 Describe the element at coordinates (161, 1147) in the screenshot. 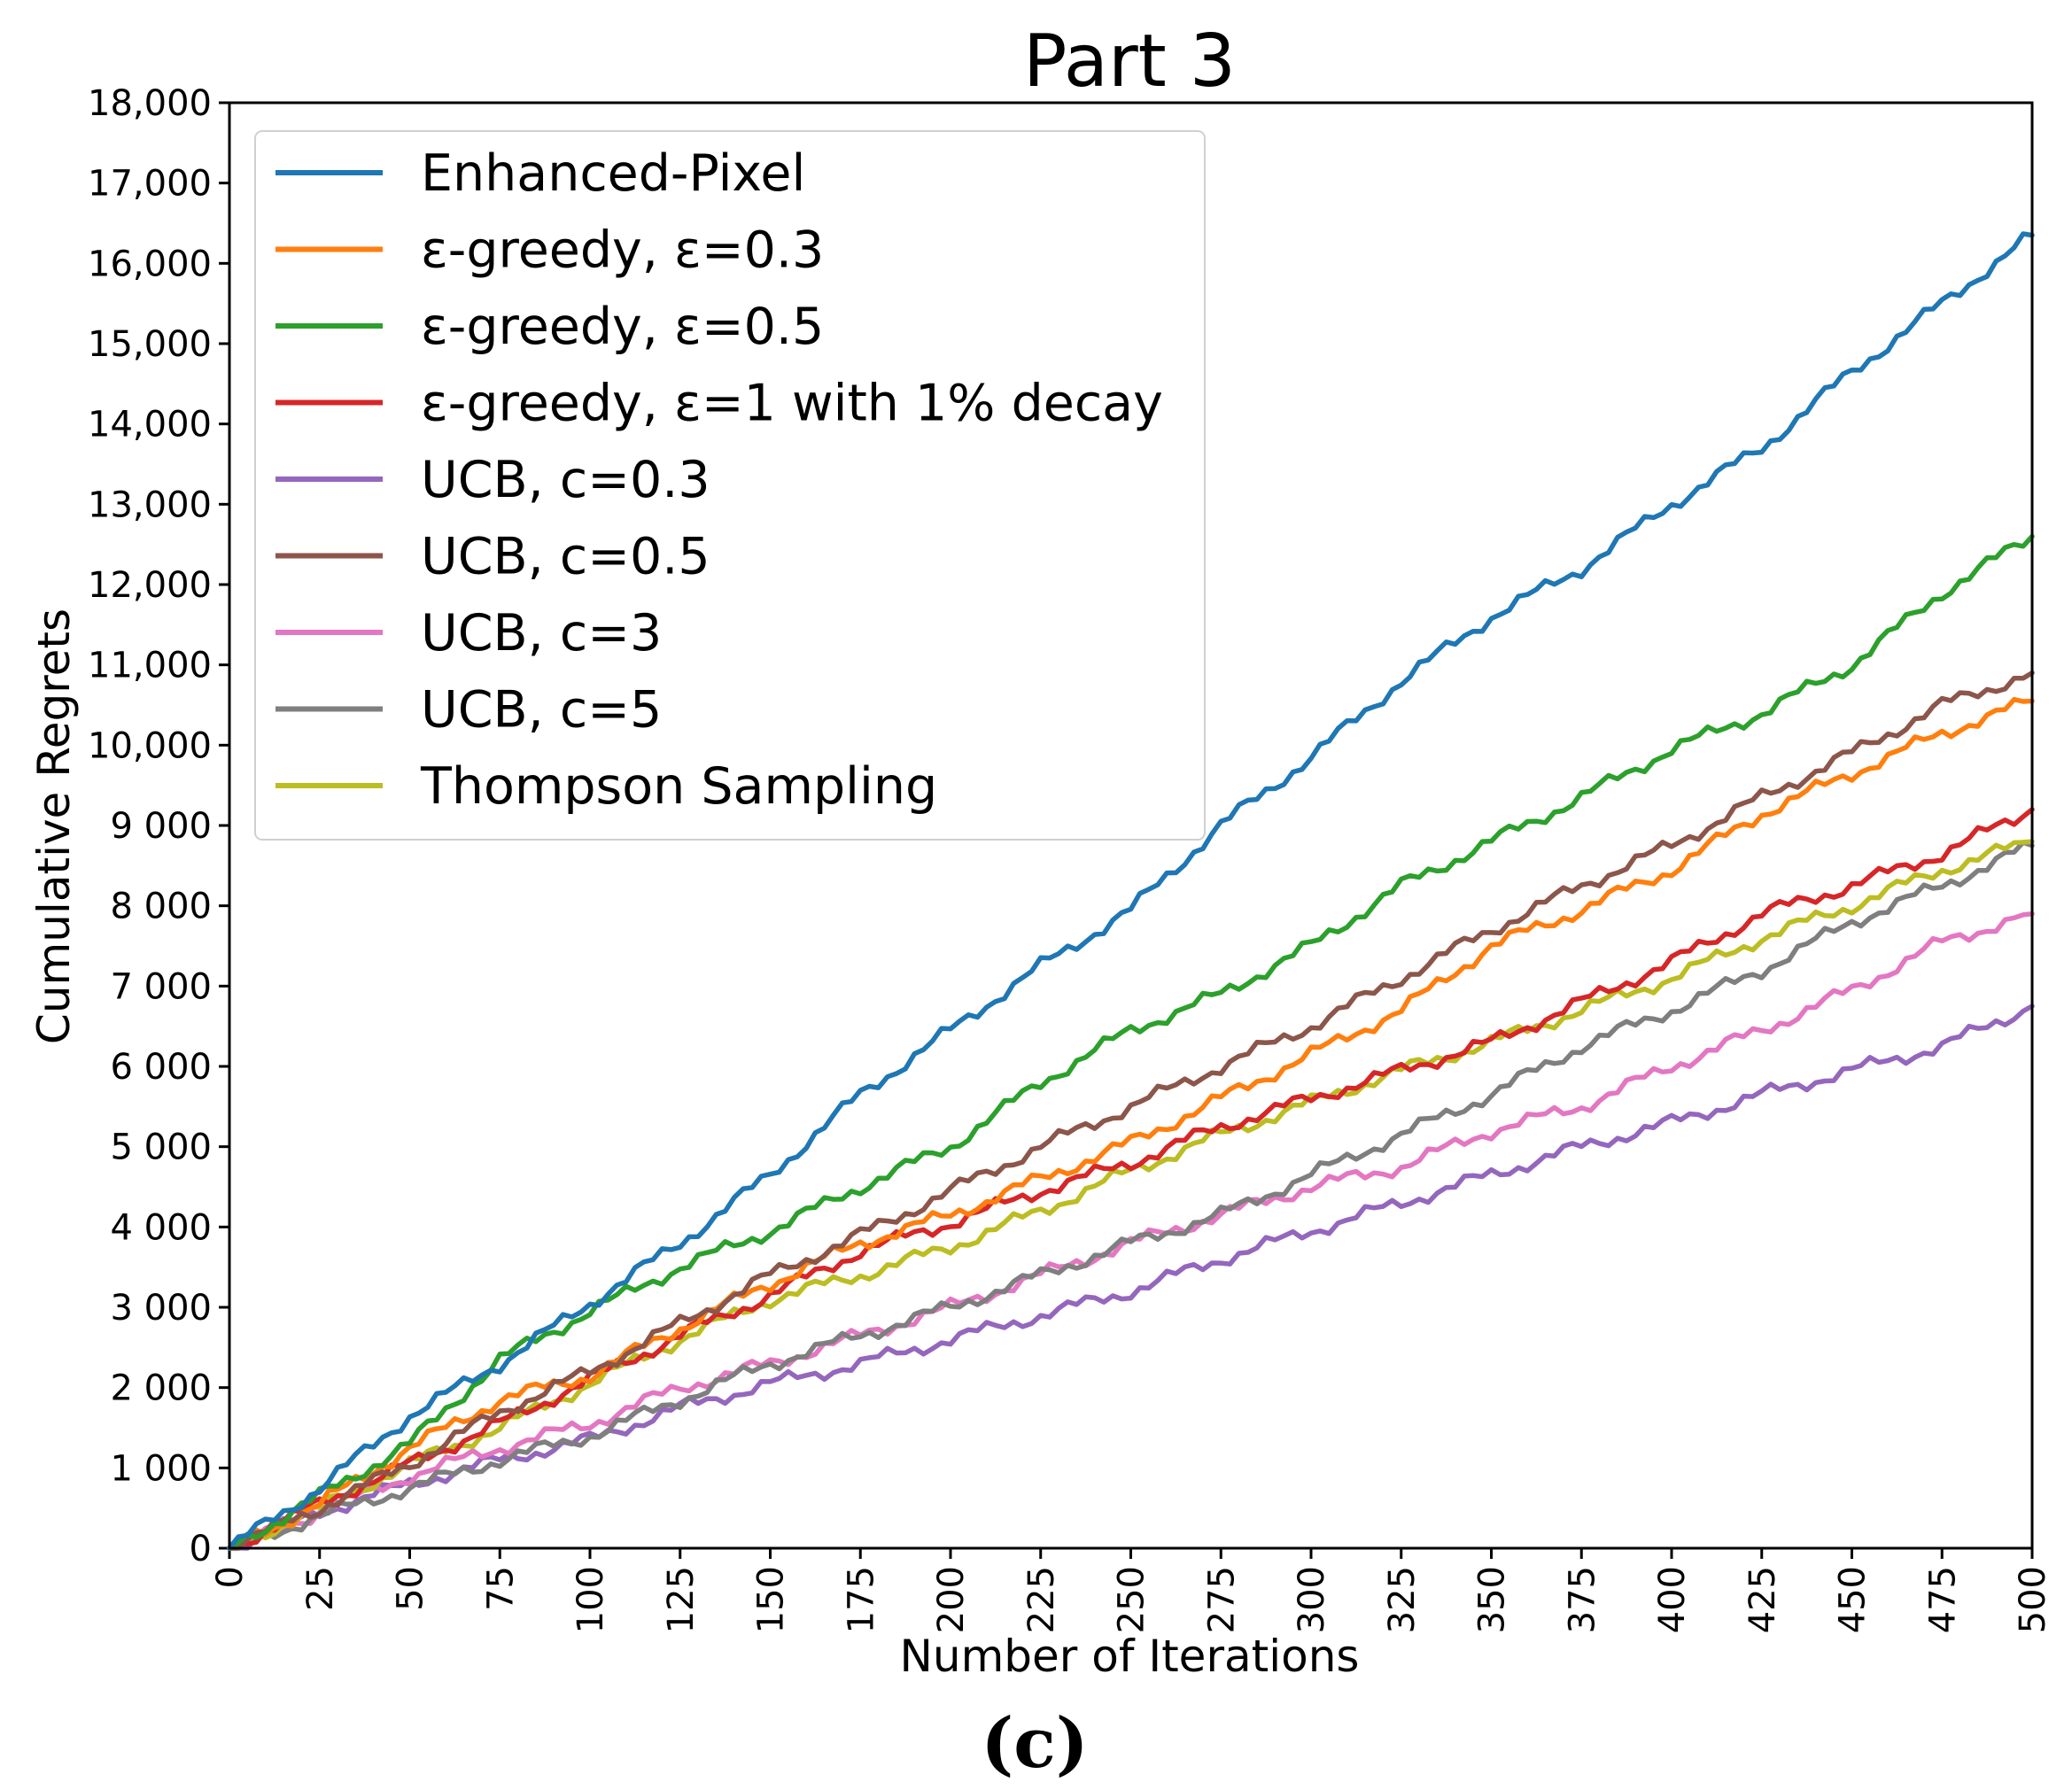

I see `y-tick-label: 5 000` at that location.